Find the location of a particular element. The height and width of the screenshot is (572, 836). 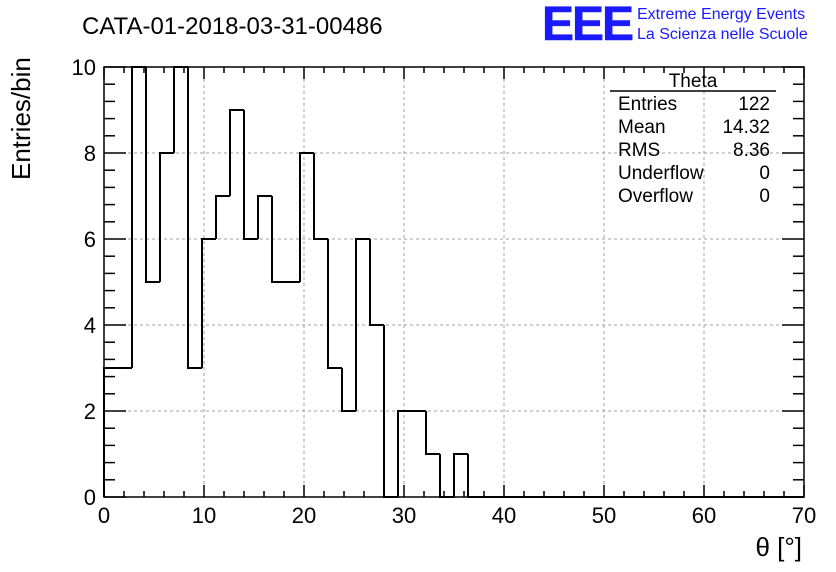

stats-label-overflow: Overflow is located at coordinates (655, 196).